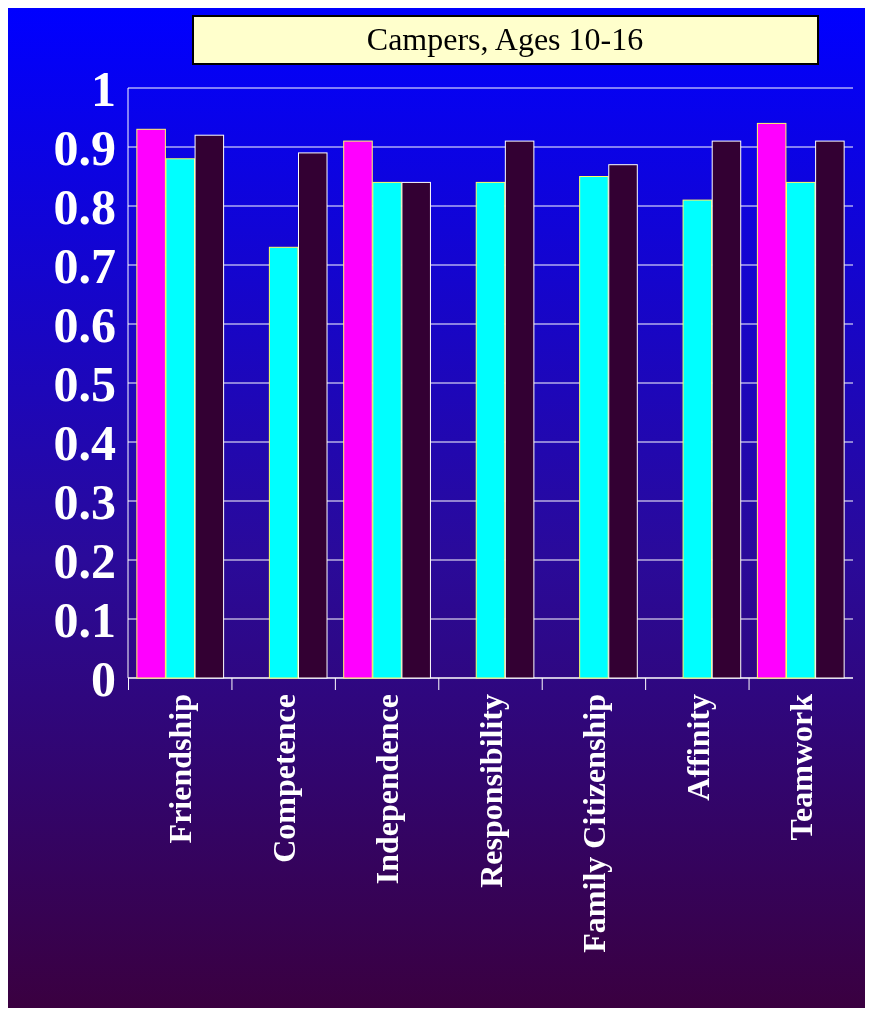 This screenshot has width=873, height=1017. Describe the element at coordinates (103, 88) in the screenshot. I see `y-tick-label: 1` at that location.